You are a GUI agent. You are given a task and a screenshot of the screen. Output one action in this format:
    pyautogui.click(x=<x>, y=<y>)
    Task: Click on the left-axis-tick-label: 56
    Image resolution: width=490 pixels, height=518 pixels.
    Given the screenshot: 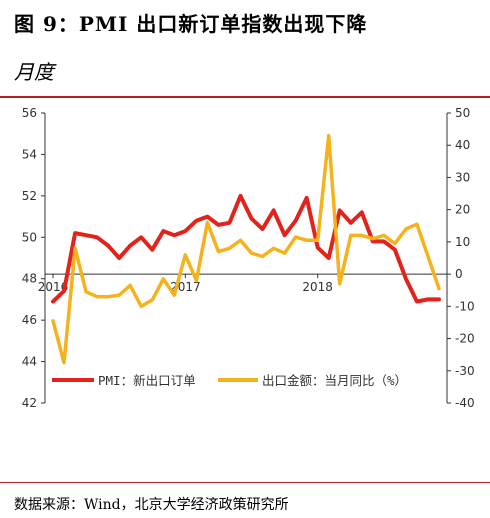 What is the action you would take?
    pyautogui.click(x=29, y=113)
    